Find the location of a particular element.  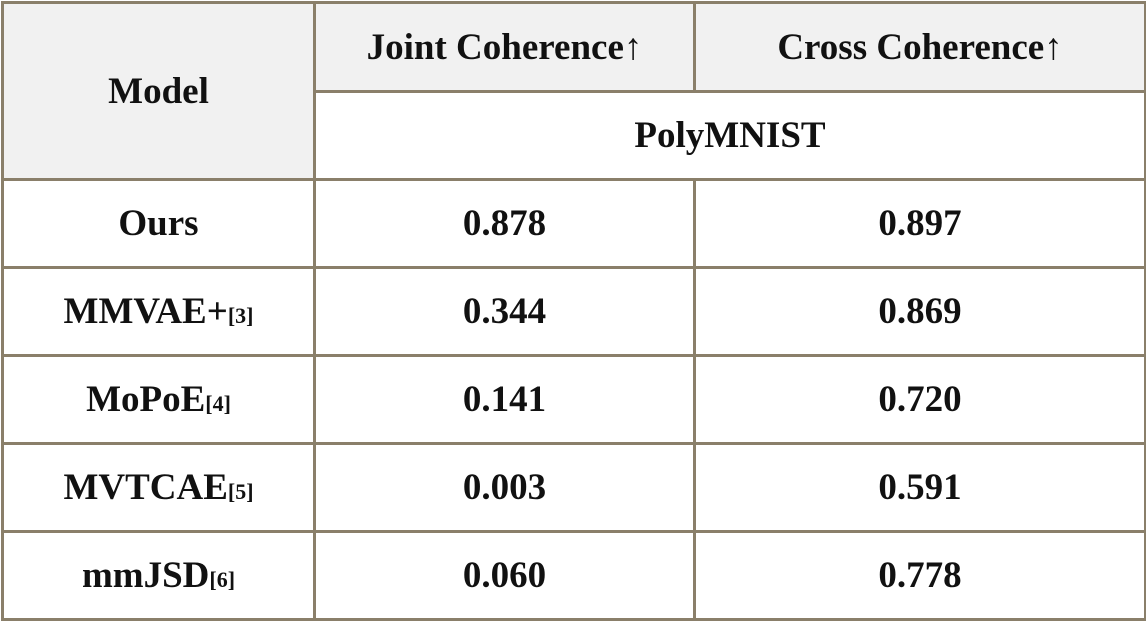

header-cell: Joint Coherence↑ is located at coordinates (504, 47).